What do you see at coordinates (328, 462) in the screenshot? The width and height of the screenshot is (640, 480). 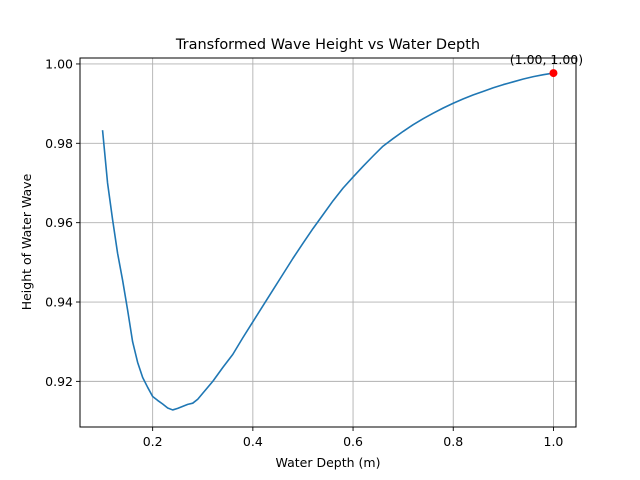 I see `x-axis-label: Water Depth (m)` at bounding box center [328, 462].